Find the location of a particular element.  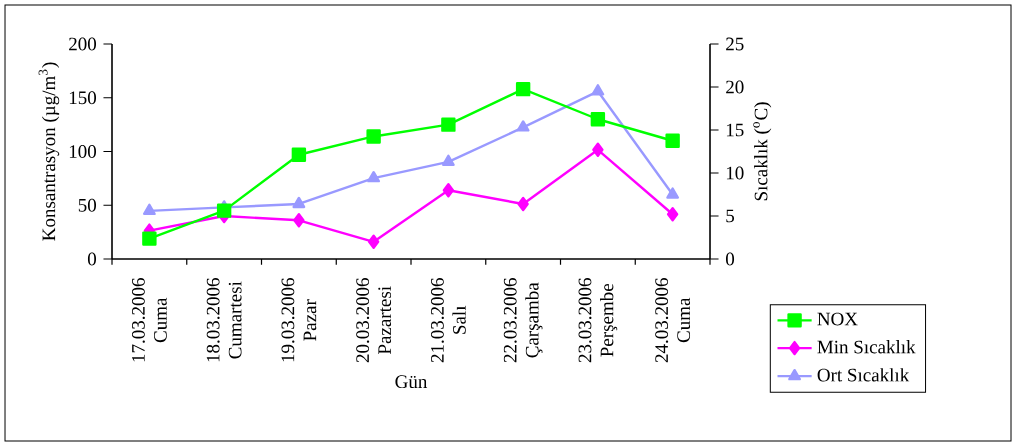

y2-tick-label: 20 is located at coordinates (735, 87).